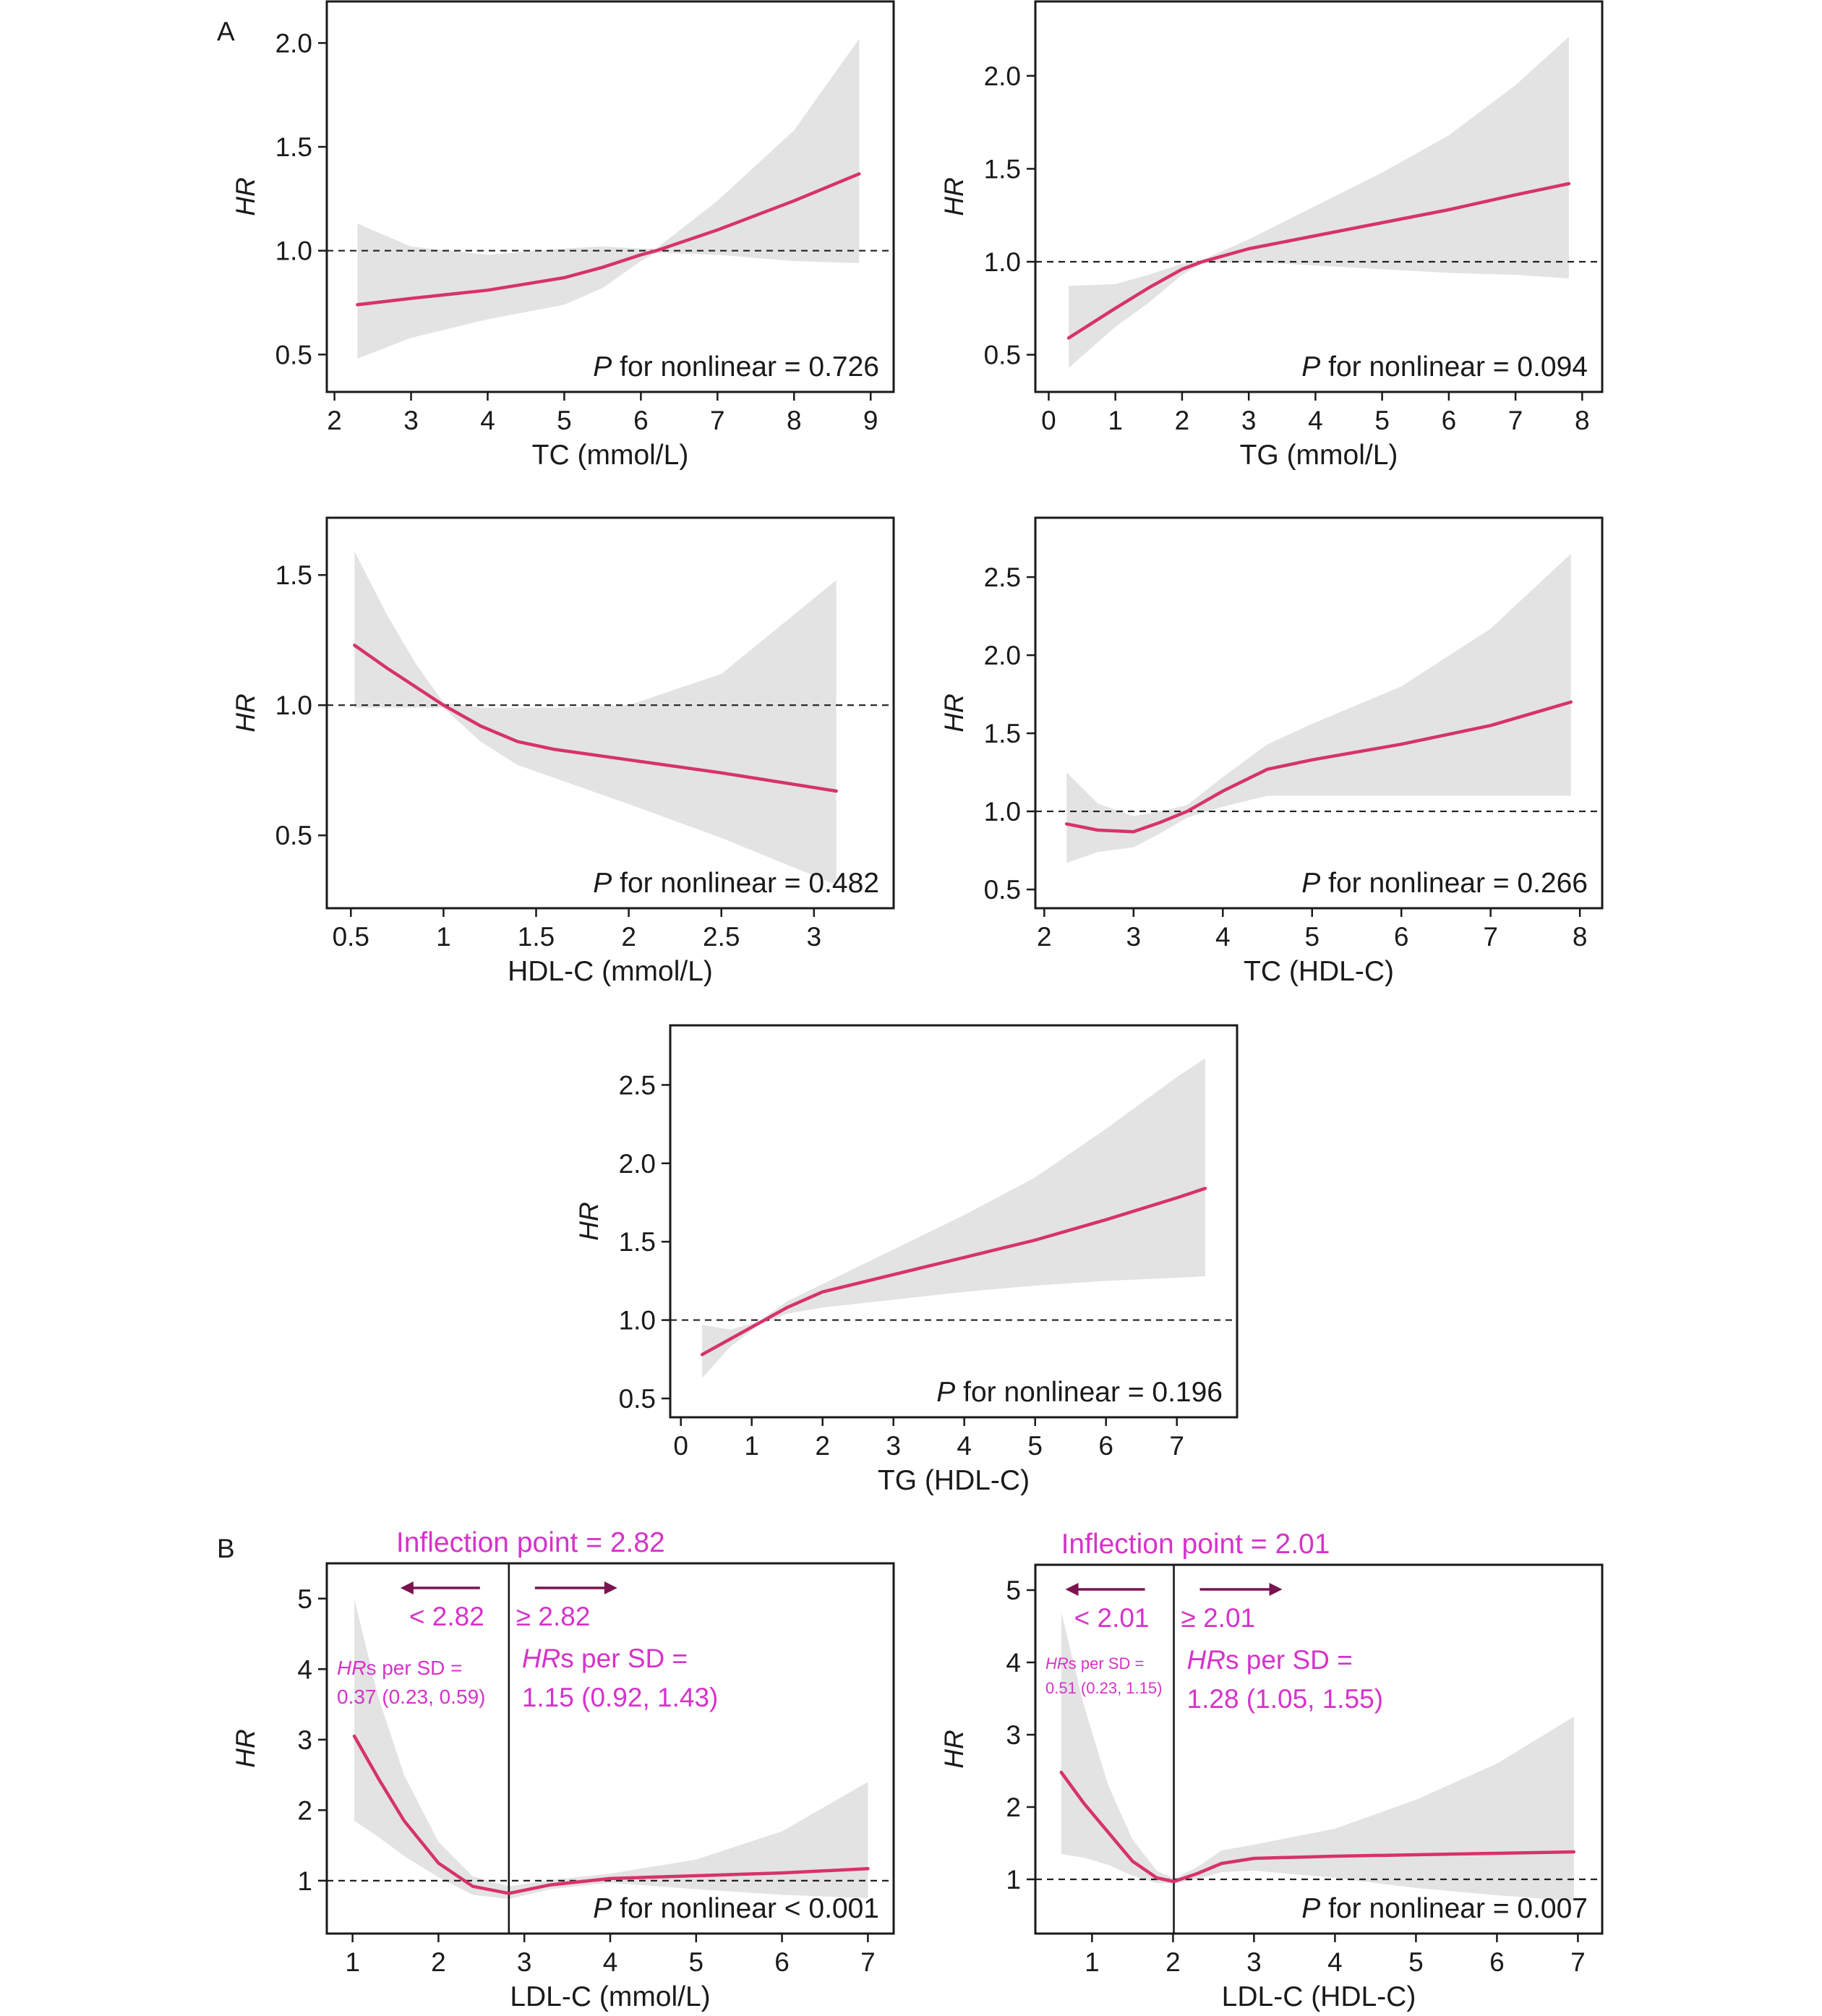 This screenshot has width=1822, height=2016. What do you see at coordinates (1444, 367) in the screenshot?
I see `p-nonlinear-annotation: P for nonlinear = 0.094` at bounding box center [1444, 367].